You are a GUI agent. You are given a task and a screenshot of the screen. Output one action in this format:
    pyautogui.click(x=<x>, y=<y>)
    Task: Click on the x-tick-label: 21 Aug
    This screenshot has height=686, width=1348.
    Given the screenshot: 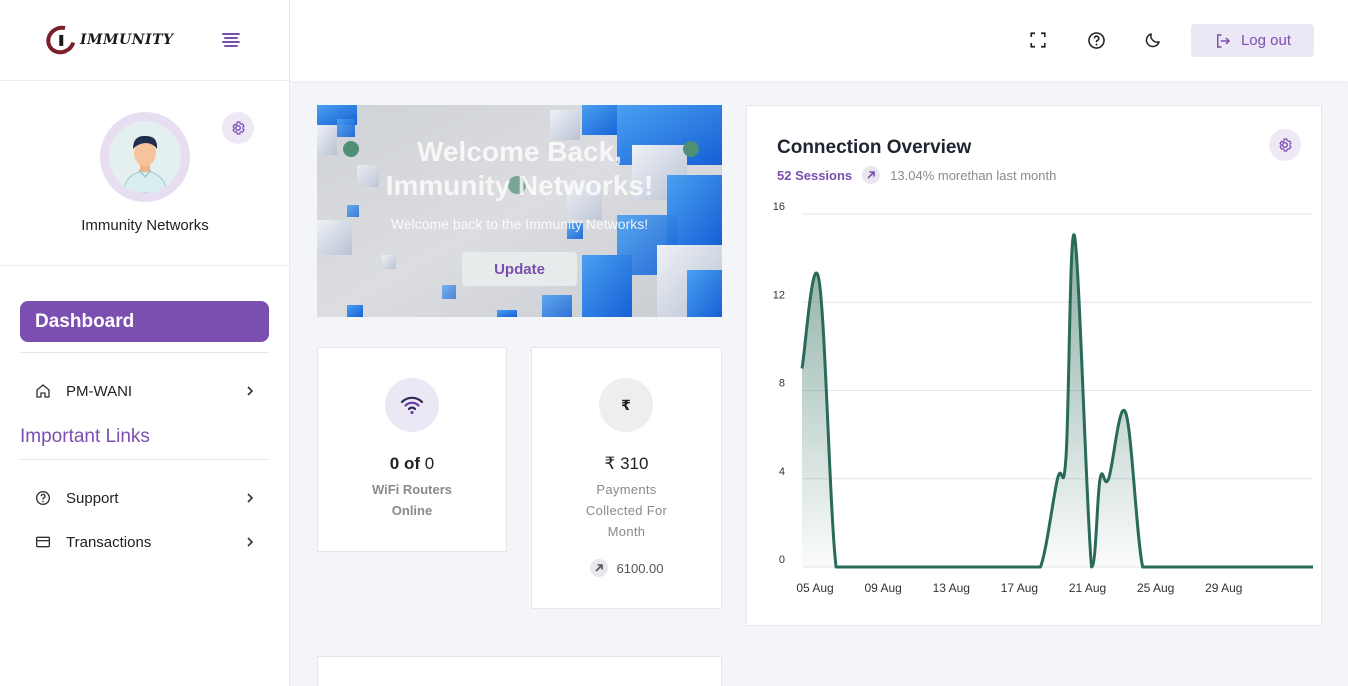 What is the action you would take?
    pyautogui.click(x=1087, y=588)
    